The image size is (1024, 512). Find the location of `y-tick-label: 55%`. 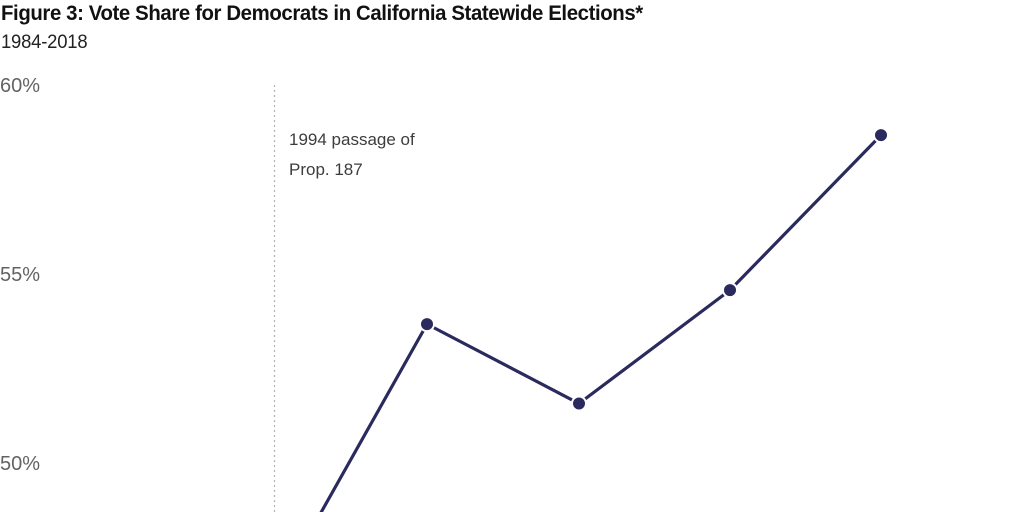

y-tick-label: 55% is located at coordinates (20, 275).